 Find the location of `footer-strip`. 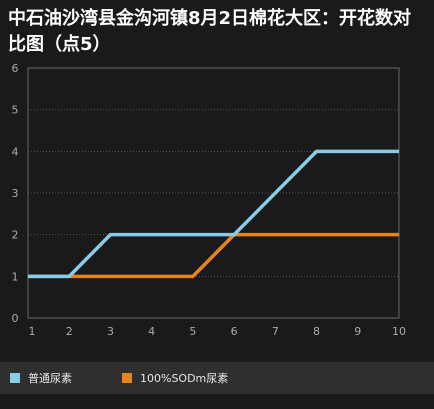

footer-strip is located at coordinates (217, 401).